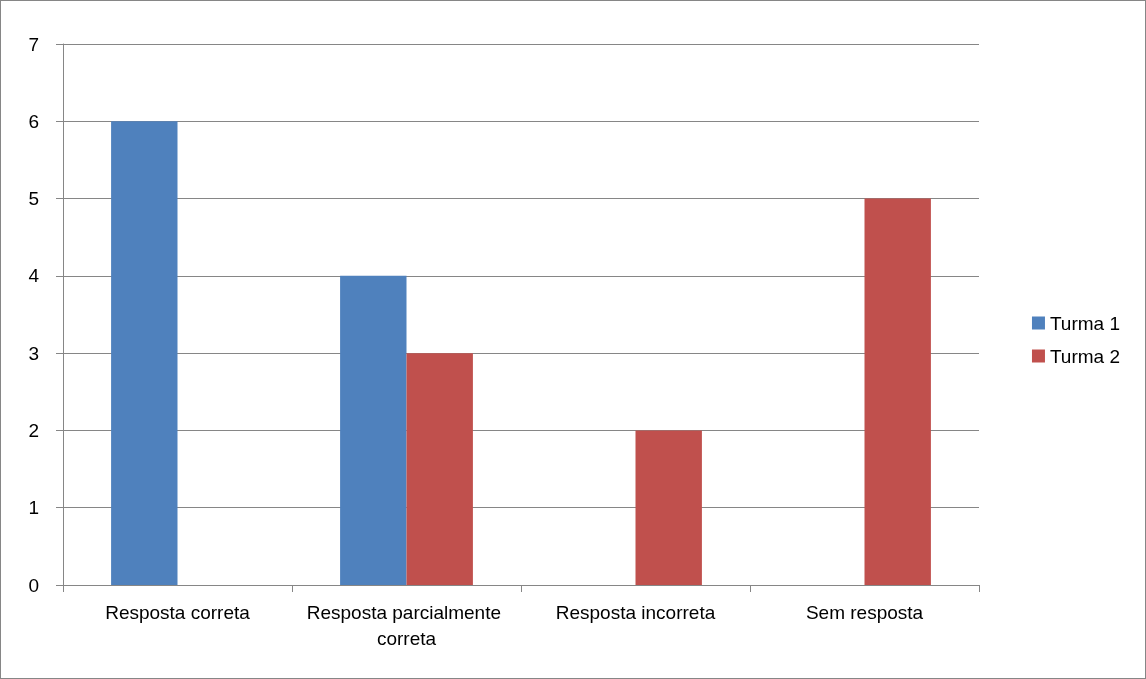 The width and height of the screenshot is (1146, 679). What do you see at coordinates (33, 121) in the screenshot?
I see `y-tick-label: 6` at bounding box center [33, 121].